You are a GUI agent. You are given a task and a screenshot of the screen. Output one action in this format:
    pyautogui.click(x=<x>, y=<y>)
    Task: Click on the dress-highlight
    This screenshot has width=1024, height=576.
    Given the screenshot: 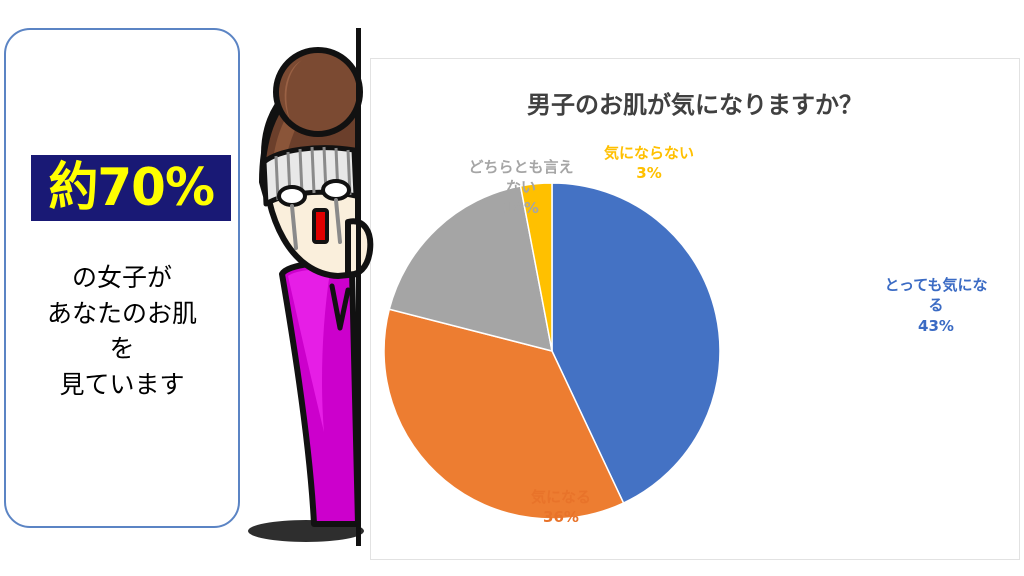 What is the action you would take?
    pyautogui.click(x=309, y=350)
    